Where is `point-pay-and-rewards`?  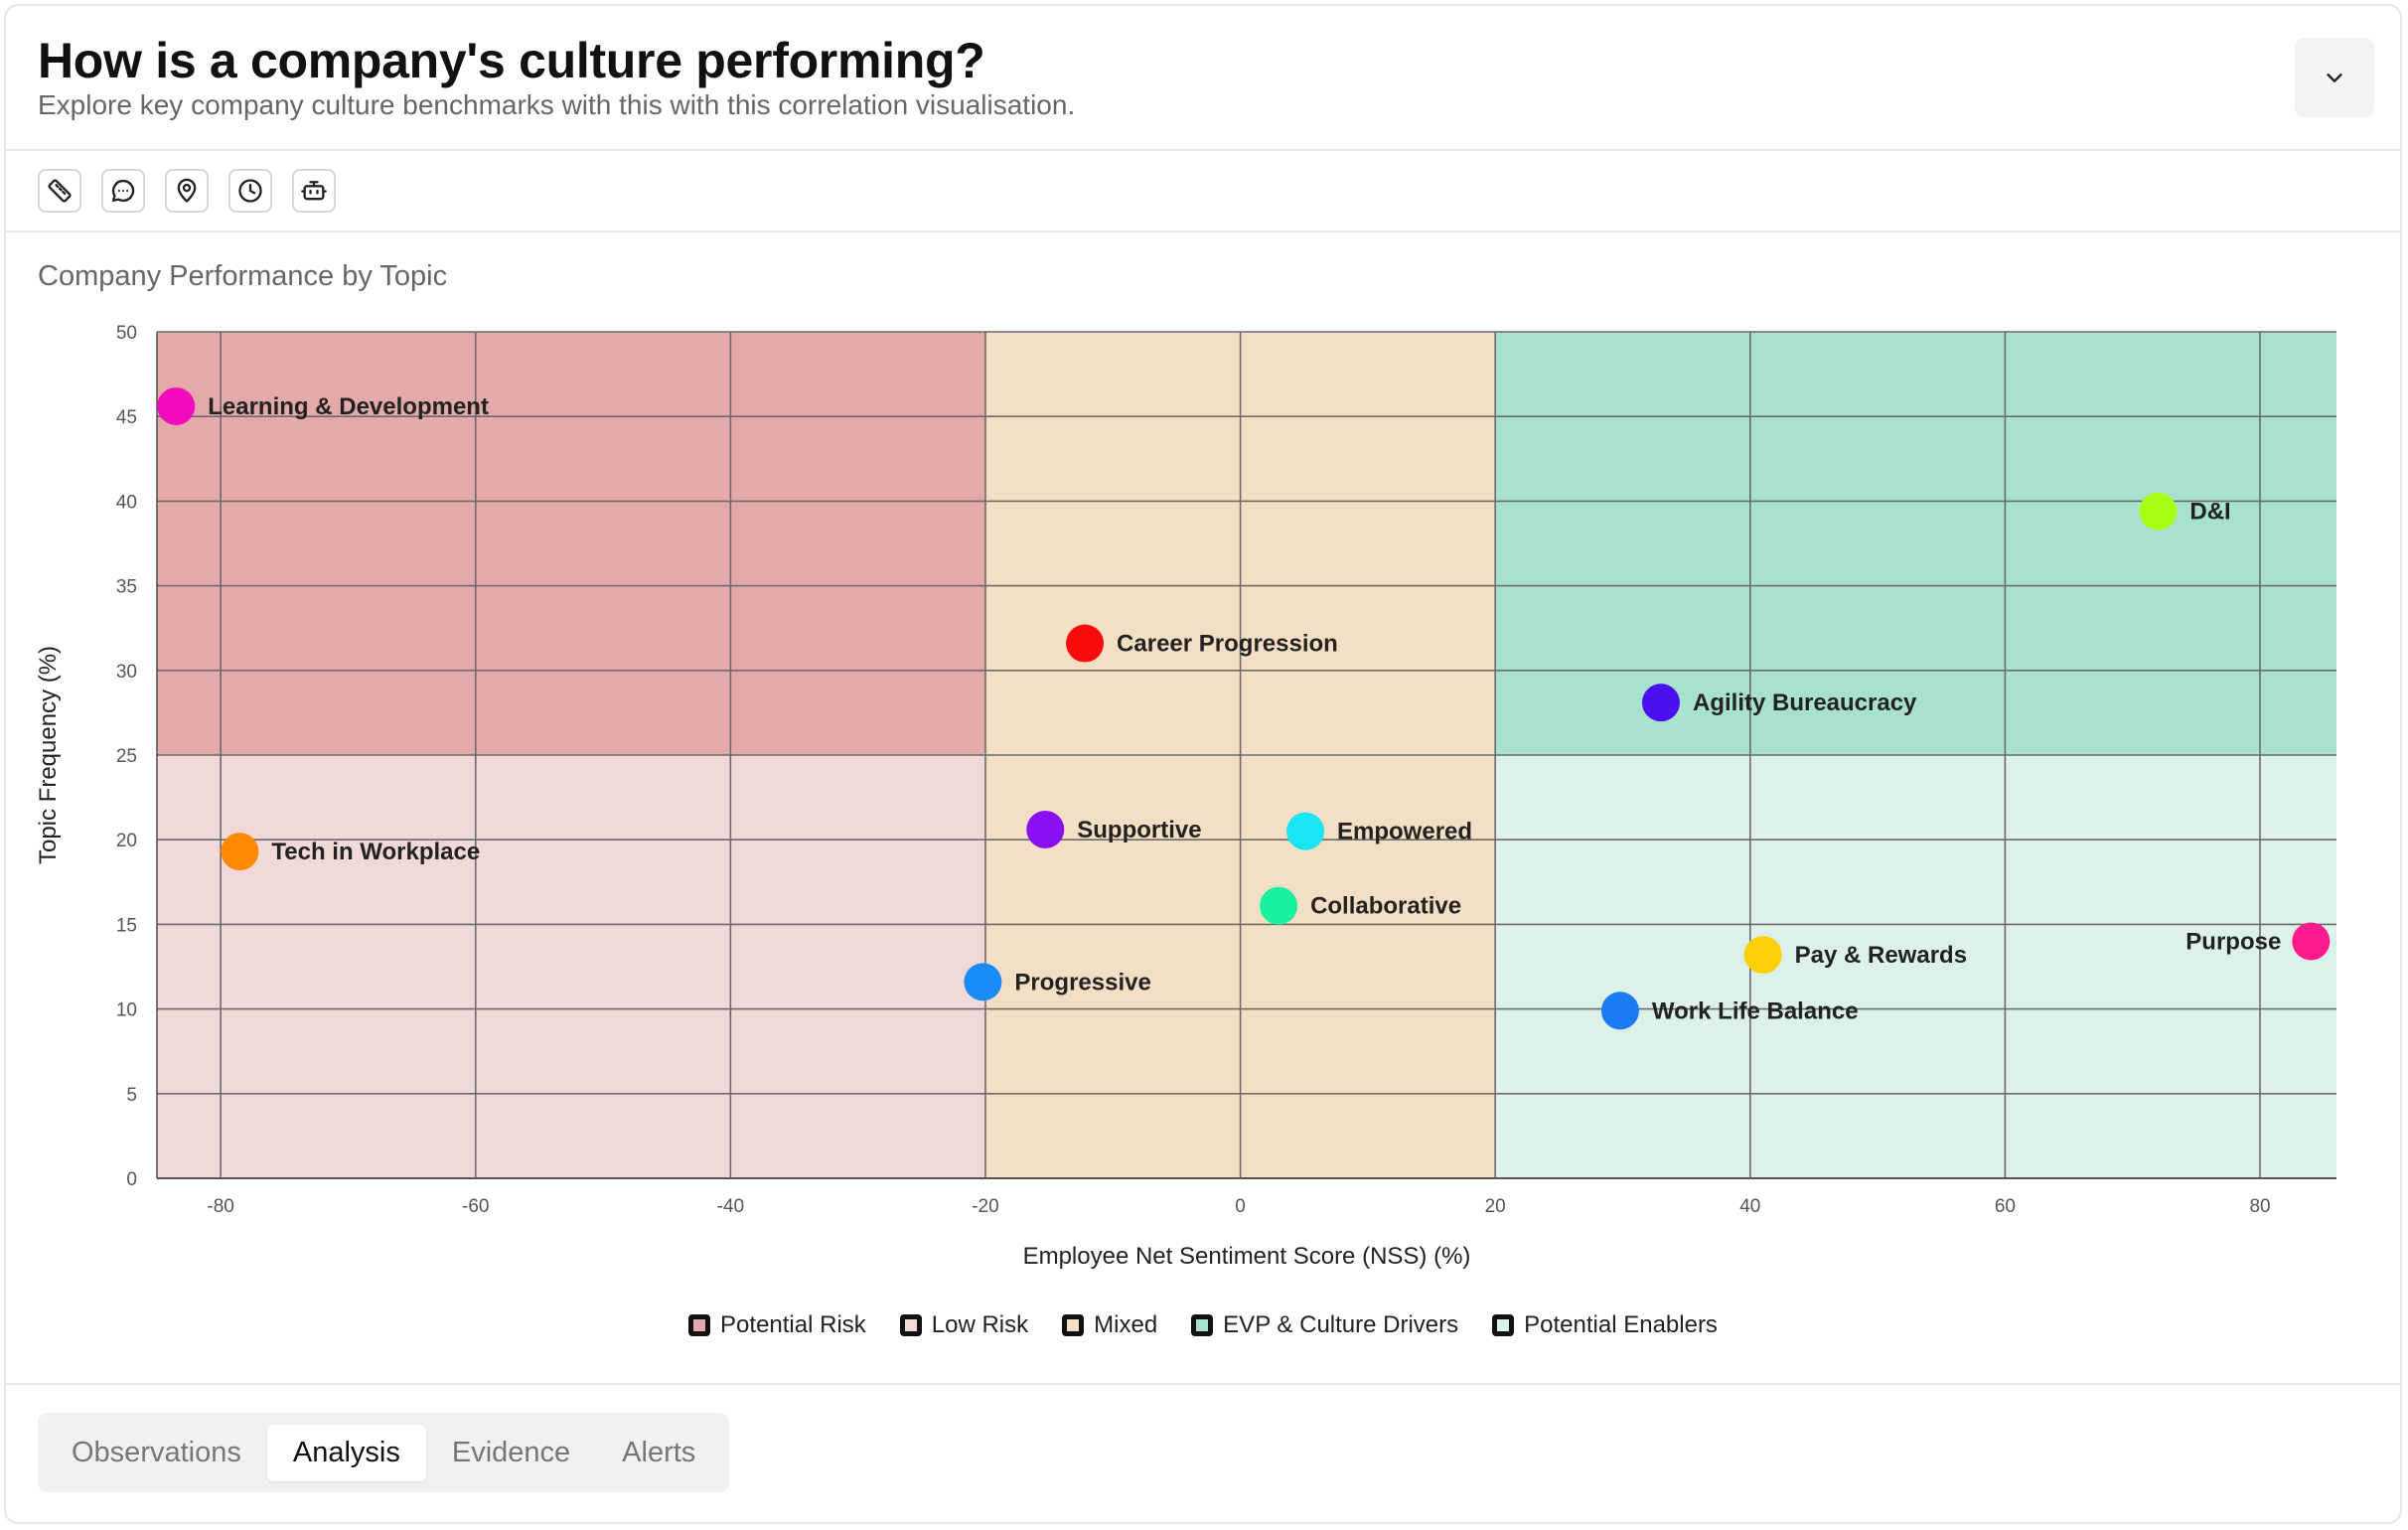 point-pay-and-rewards is located at coordinates (1763, 955).